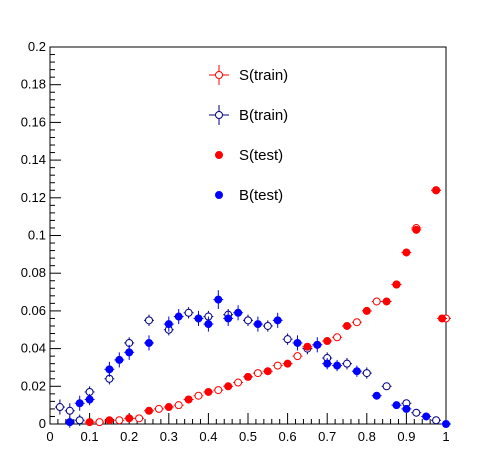 The height and width of the screenshot is (472, 496). I want to click on y-tick-label: 0.02, so click(33, 385).